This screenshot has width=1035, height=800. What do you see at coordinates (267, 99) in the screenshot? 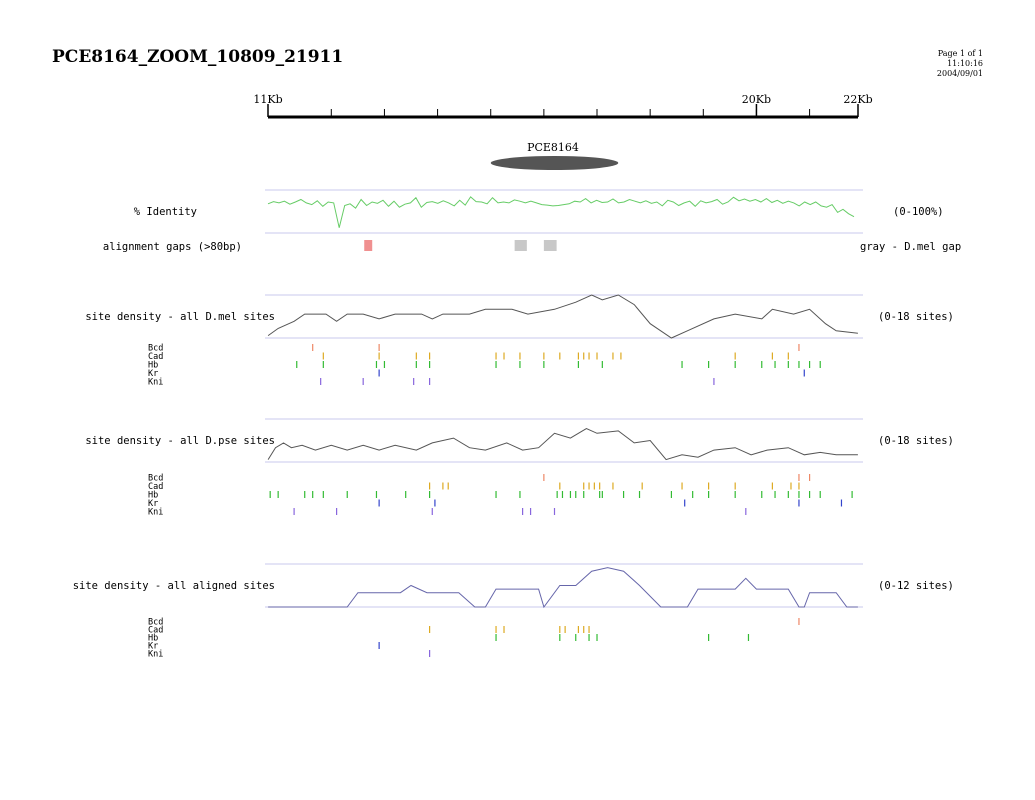
I see `ruler-label: 11Kb` at bounding box center [267, 99].